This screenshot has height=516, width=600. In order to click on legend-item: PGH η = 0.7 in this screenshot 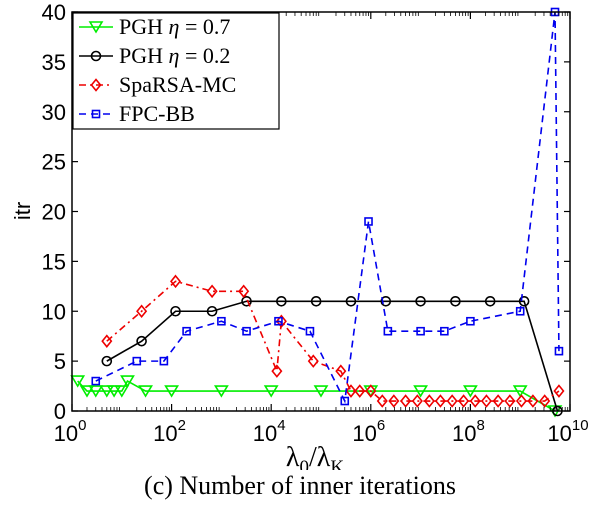, I will do `click(154, 26)`.